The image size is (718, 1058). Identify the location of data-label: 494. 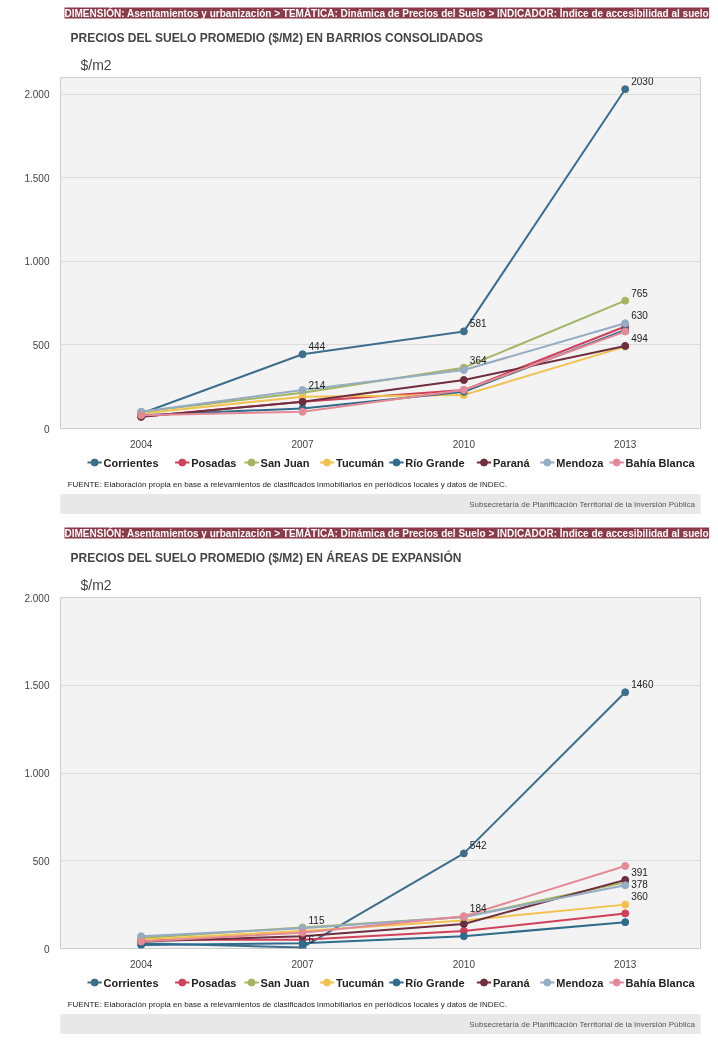
(640, 338).